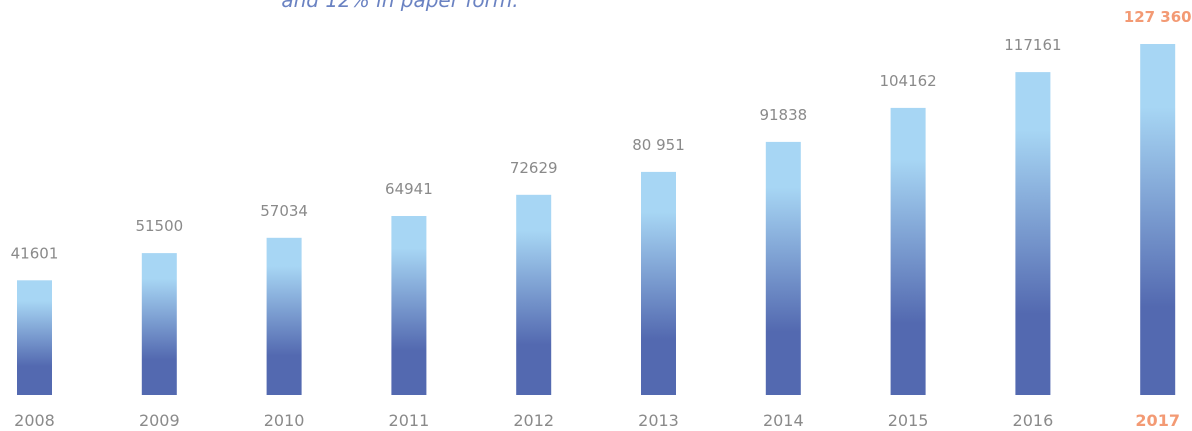 This screenshot has width=1192, height=431. I want to click on value-label-2010: 57034, so click(284, 211).